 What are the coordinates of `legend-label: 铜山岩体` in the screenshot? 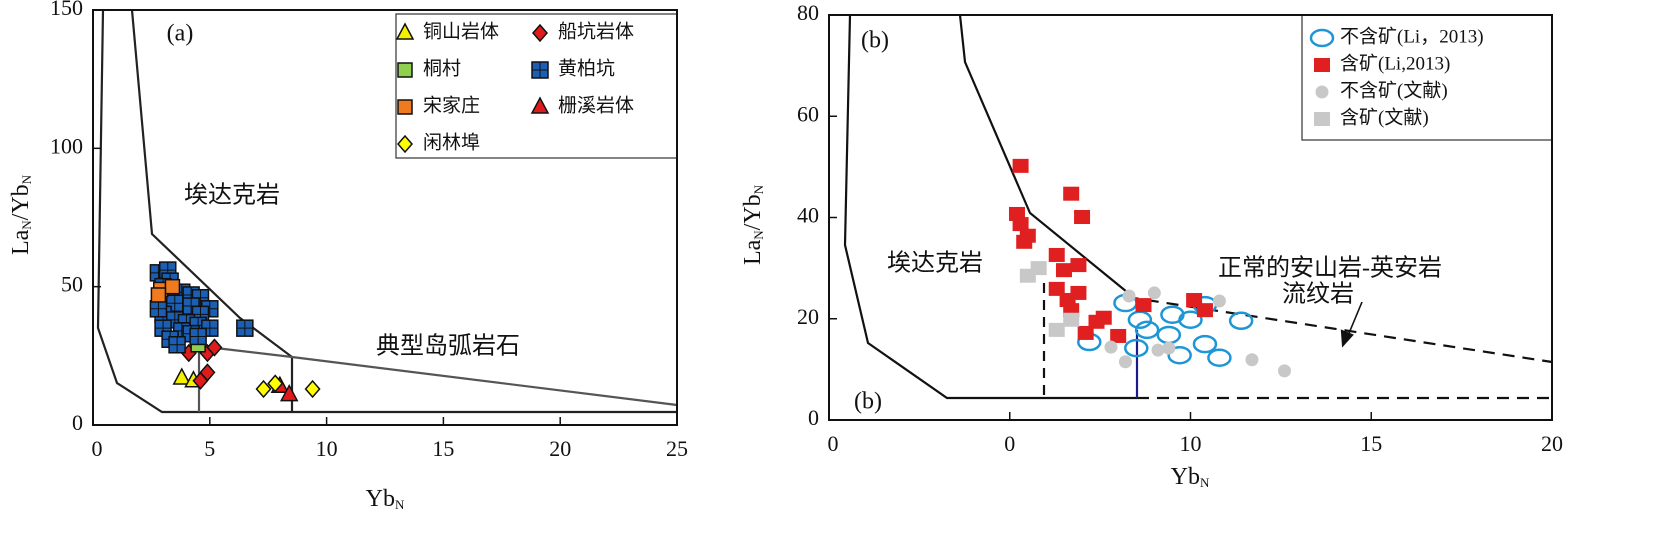 It's located at (461, 31).